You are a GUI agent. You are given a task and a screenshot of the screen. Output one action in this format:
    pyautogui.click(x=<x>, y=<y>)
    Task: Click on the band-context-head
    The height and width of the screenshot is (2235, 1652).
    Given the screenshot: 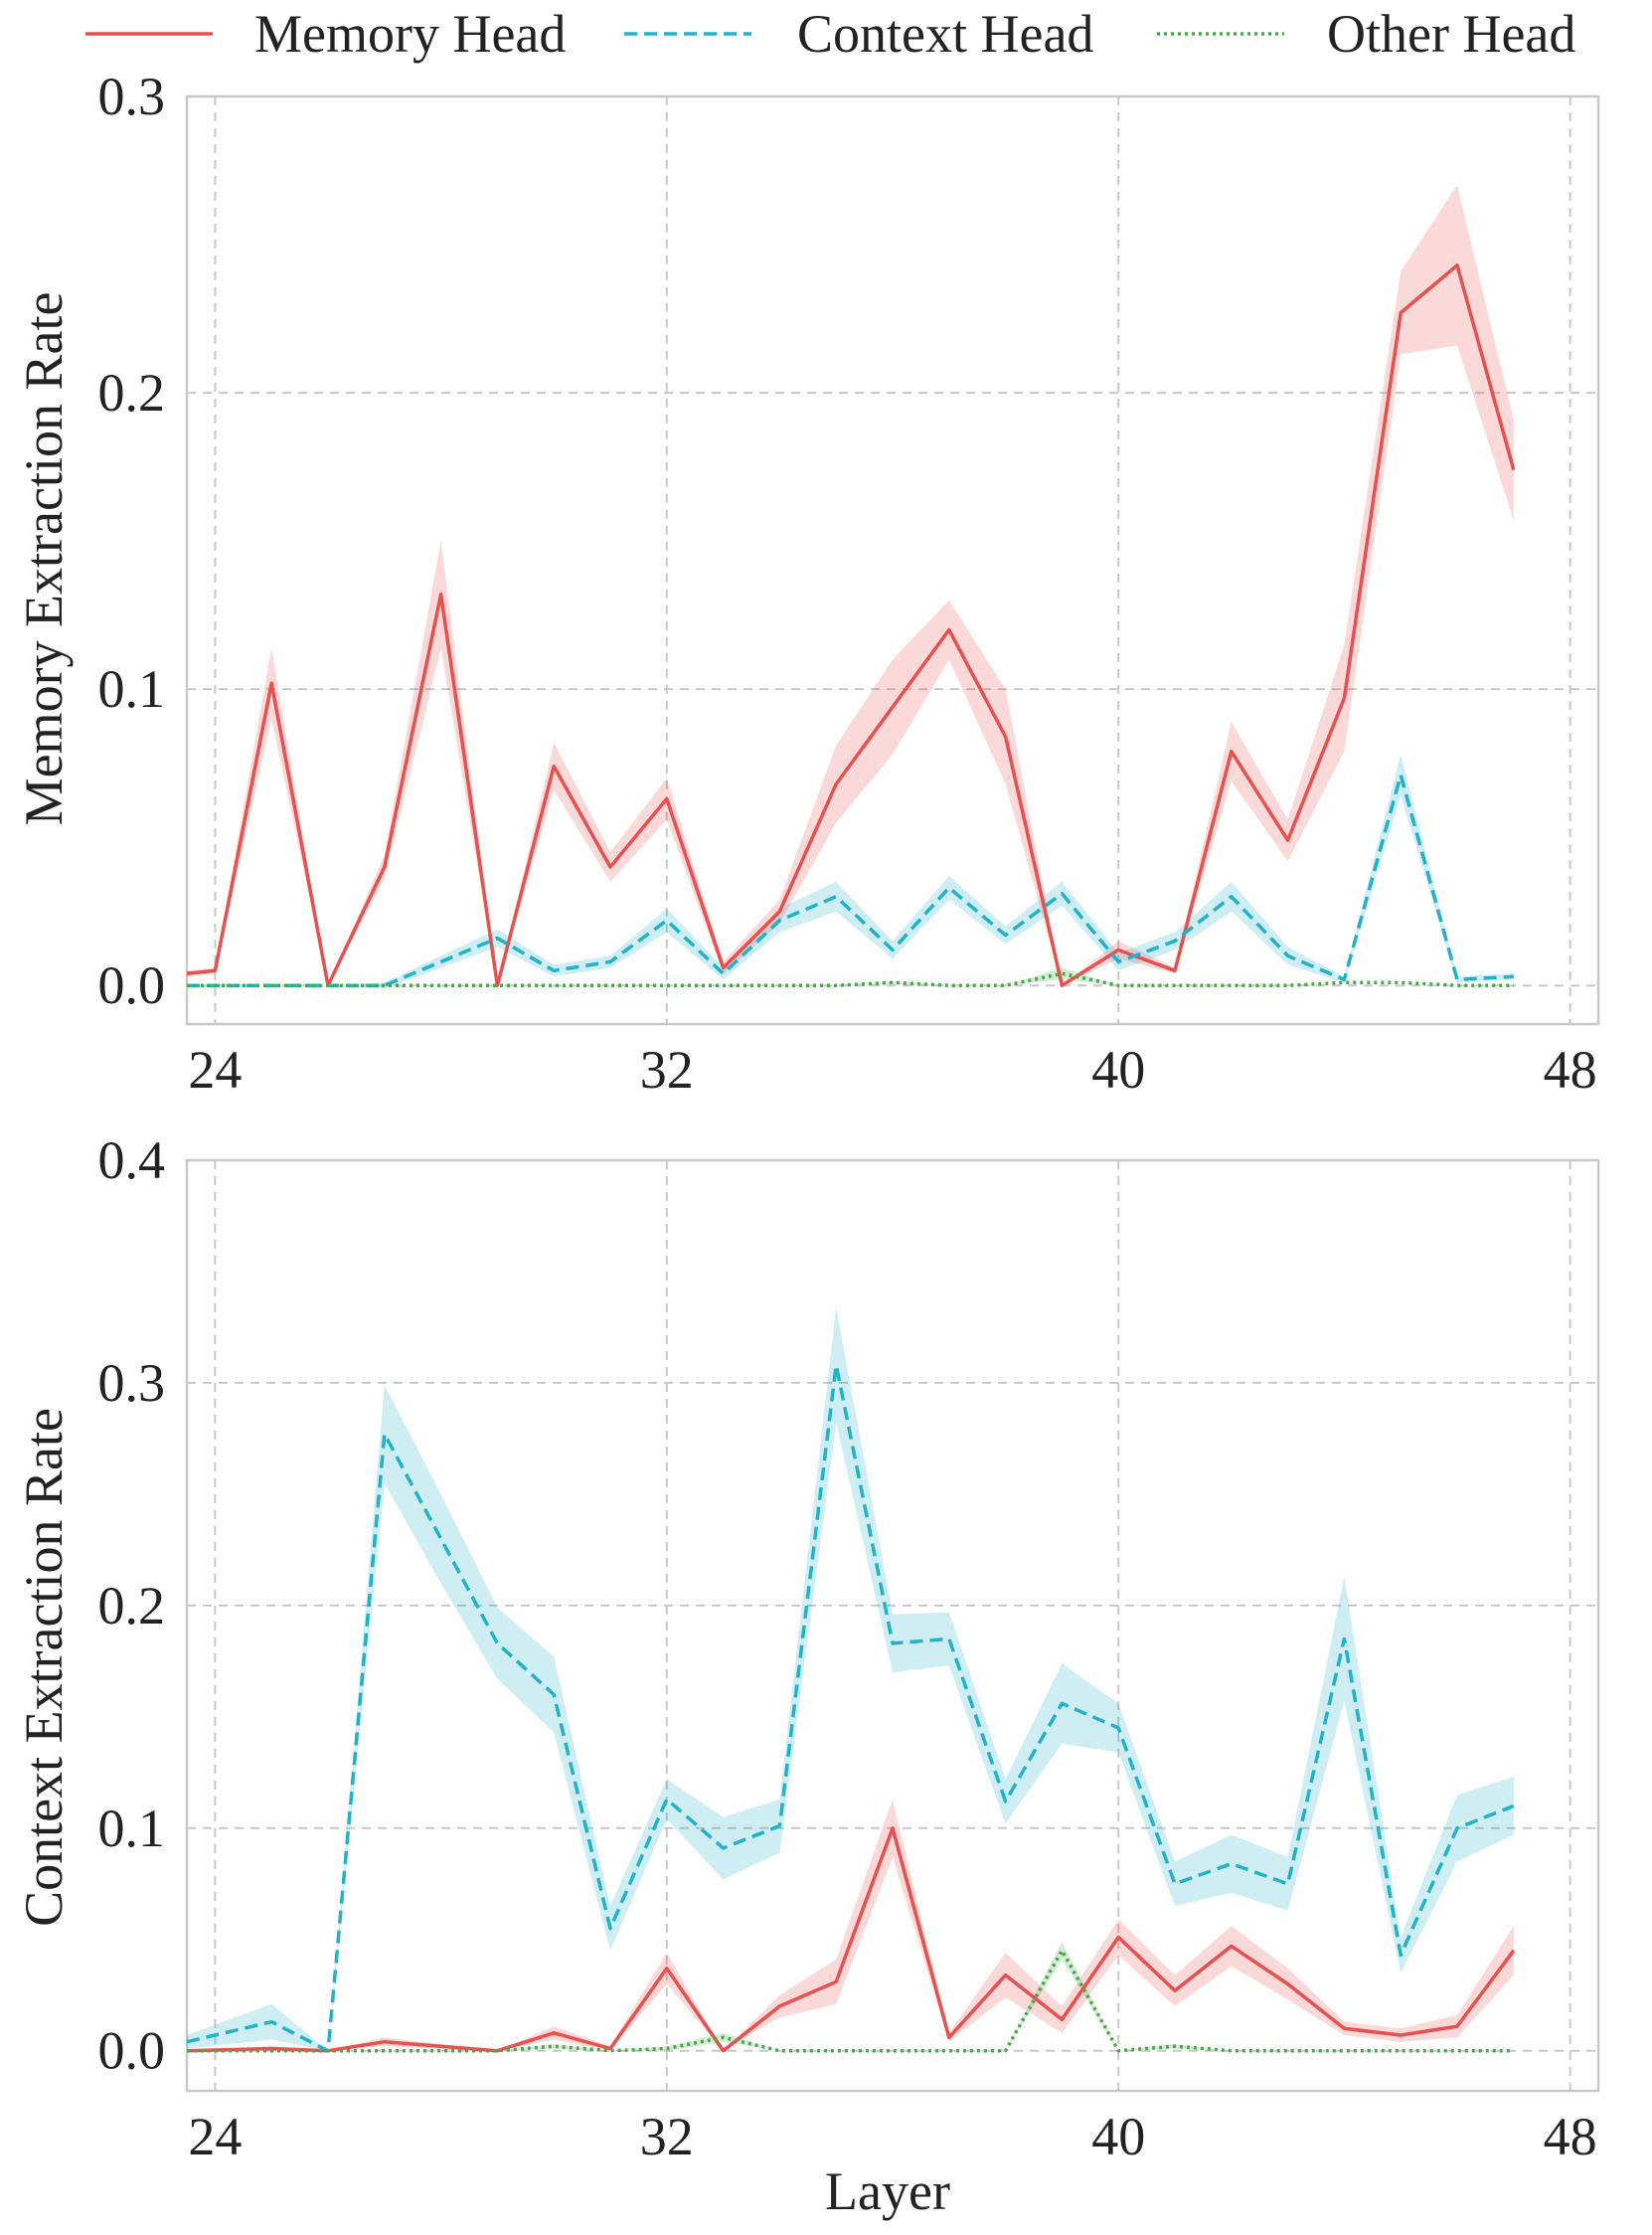 What is the action you would take?
    pyautogui.click(x=850, y=871)
    